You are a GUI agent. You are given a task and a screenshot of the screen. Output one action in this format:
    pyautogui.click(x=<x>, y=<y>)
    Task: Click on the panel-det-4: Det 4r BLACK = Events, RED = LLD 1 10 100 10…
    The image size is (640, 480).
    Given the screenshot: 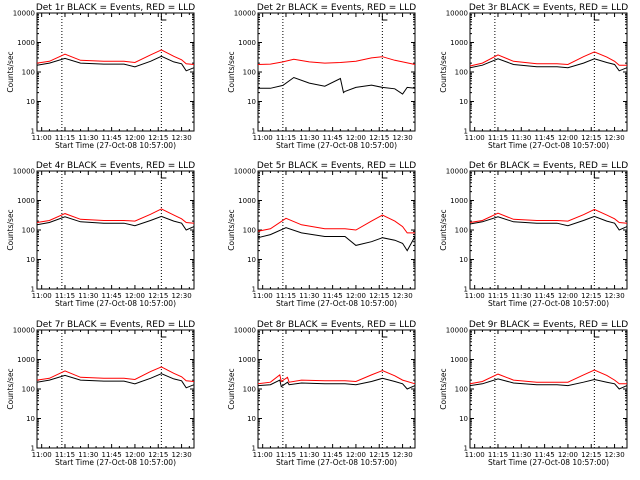 What is the action you would take?
    pyautogui.click(x=100, y=234)
    